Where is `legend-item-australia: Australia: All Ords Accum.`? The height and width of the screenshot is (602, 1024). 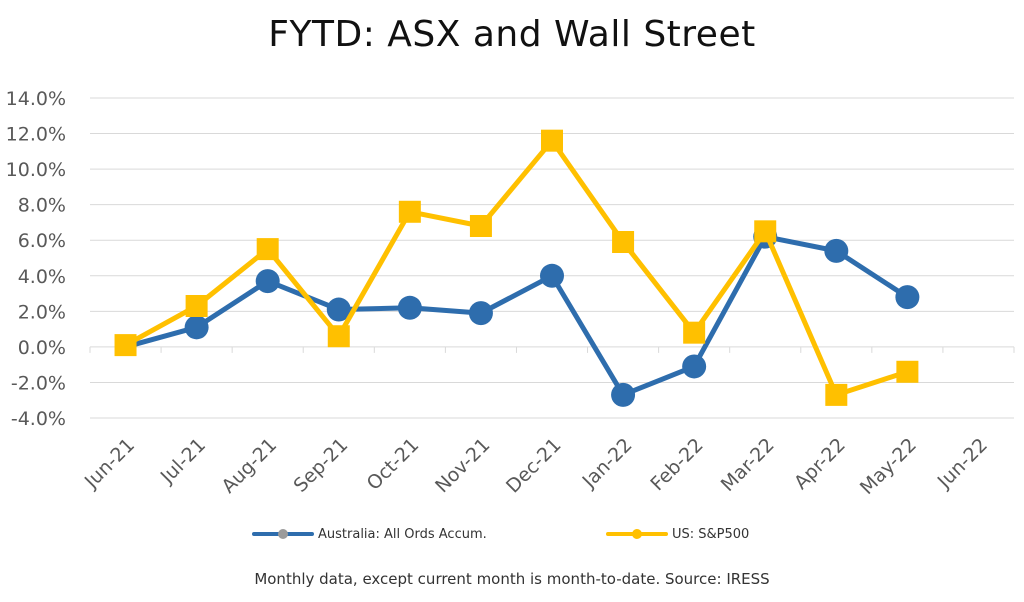 legend-item-australia: Australia: All Ords Accum. is located at coordinates (369, 534).